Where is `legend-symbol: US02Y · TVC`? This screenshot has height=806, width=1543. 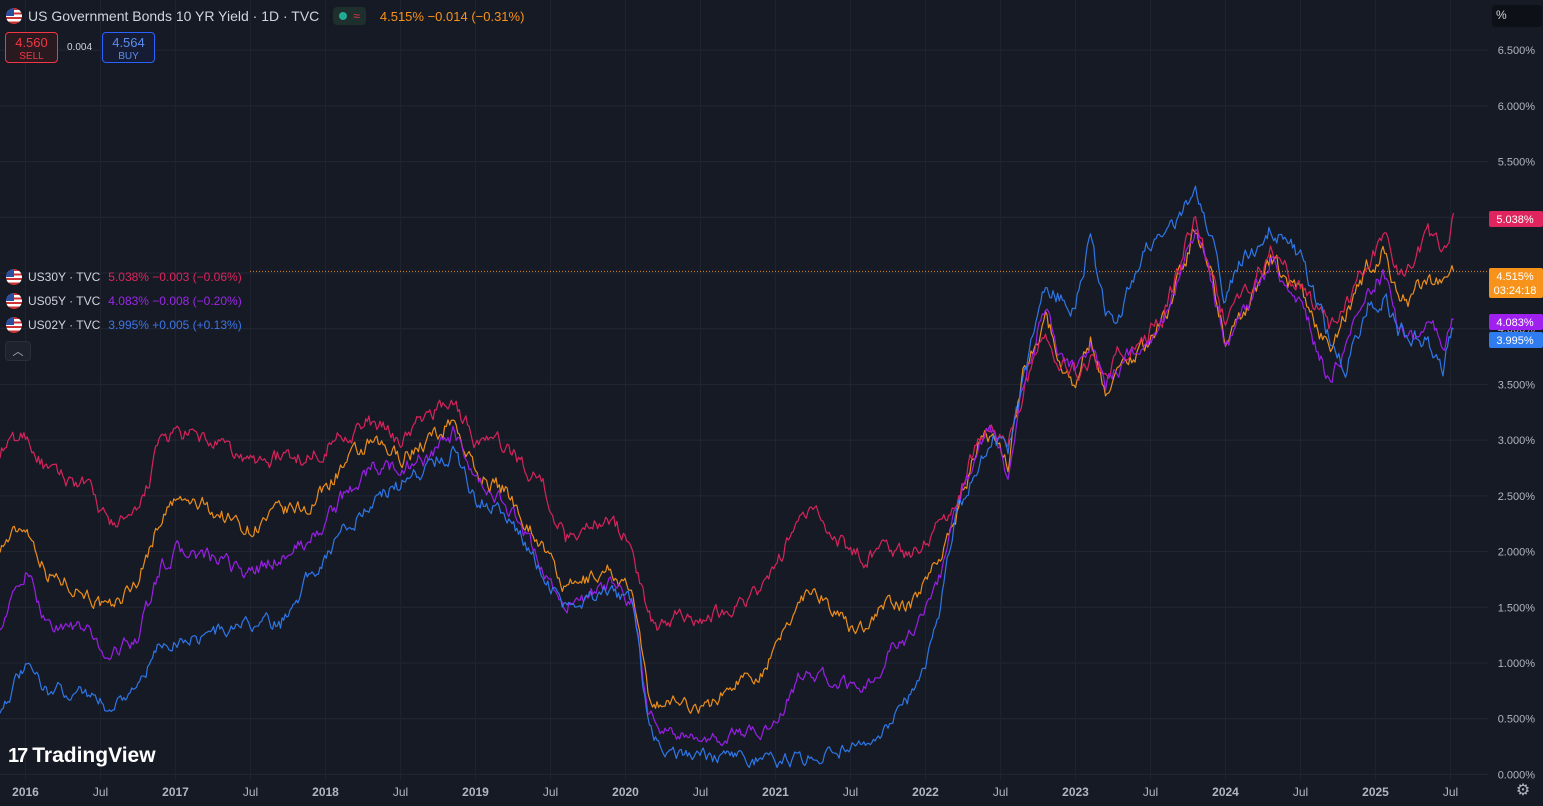 legend-symbol: US02Y · TVC is located at coordinates (64, 325).